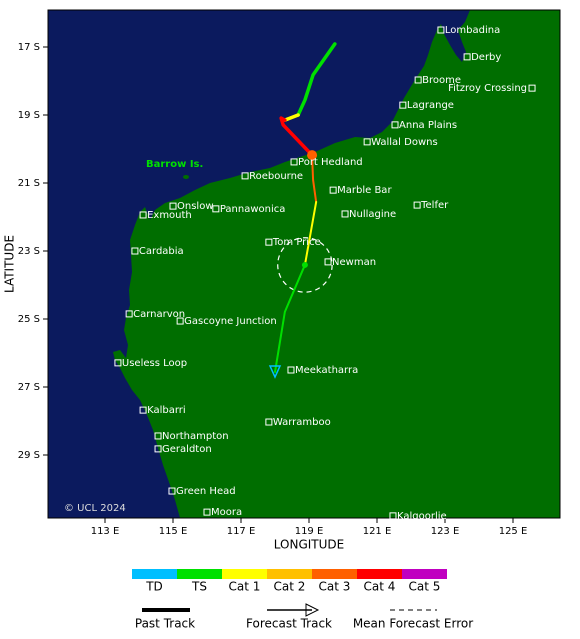 The width and height of the screenshot is (580, 639). Describe the element at coordinates (166, 410) in the screenshot. I see `town-label: Kalbarri` at that location.